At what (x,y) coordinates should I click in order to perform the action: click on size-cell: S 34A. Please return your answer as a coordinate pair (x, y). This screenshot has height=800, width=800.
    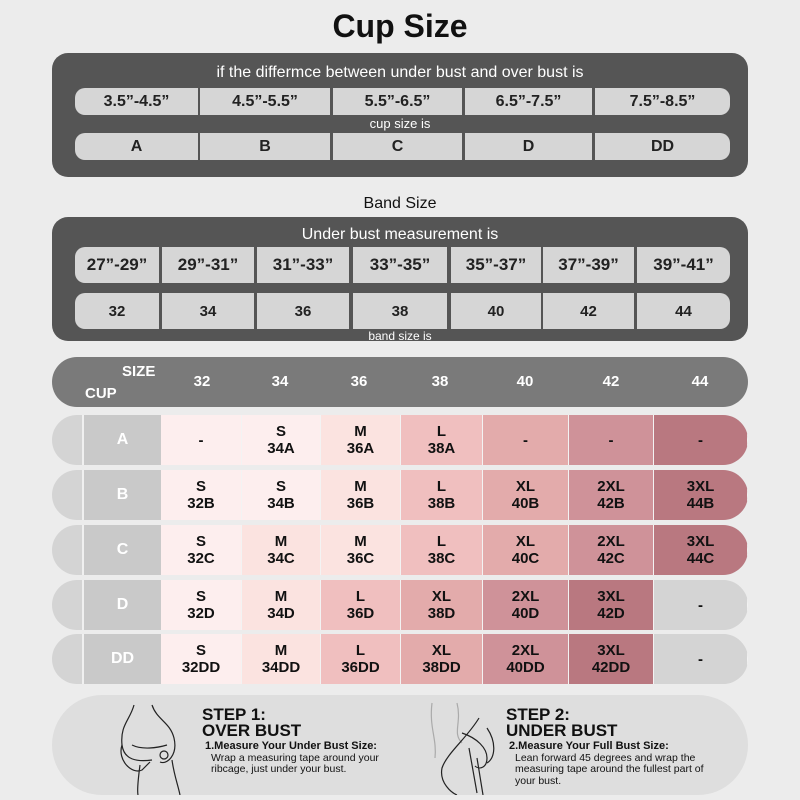
    Looking at the image, I should click on (281, 440).